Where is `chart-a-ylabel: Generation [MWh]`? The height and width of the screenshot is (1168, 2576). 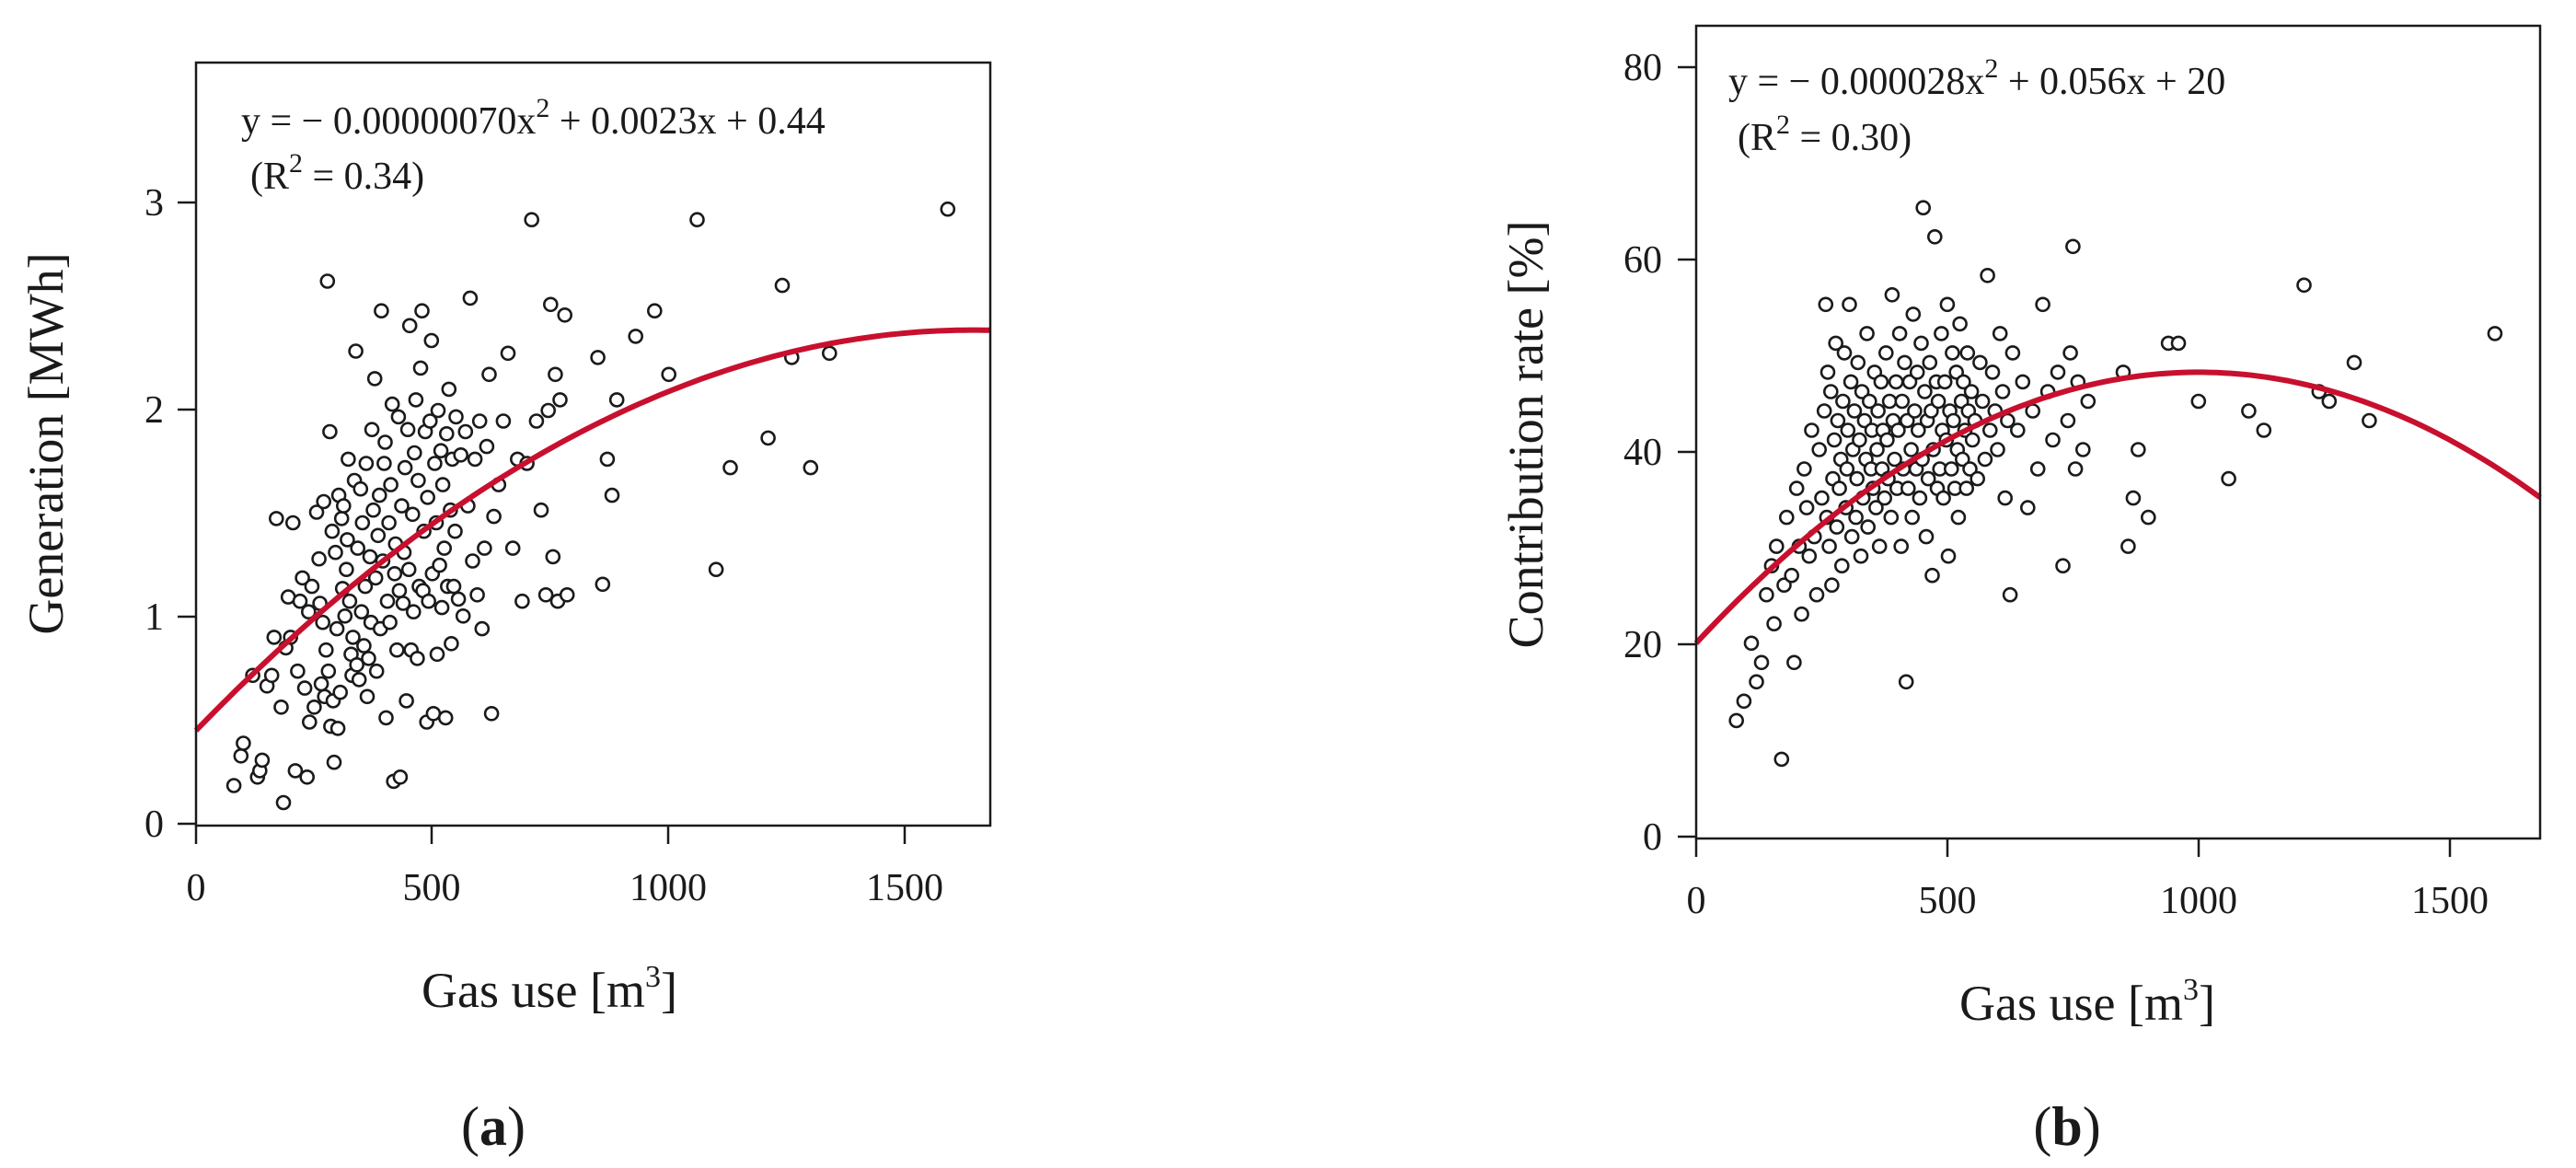 chart-a-ylabel: Generation [MWh] is located at coordinates (46, 443).